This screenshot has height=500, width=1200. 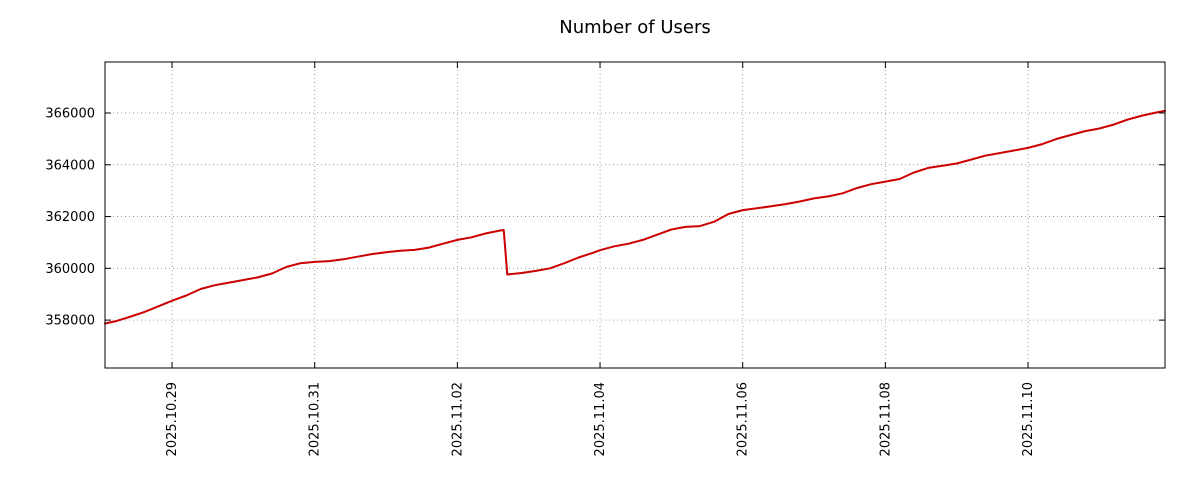 I want to click on x-tick-label: 2025.11.08, so click(x=885, y=419).